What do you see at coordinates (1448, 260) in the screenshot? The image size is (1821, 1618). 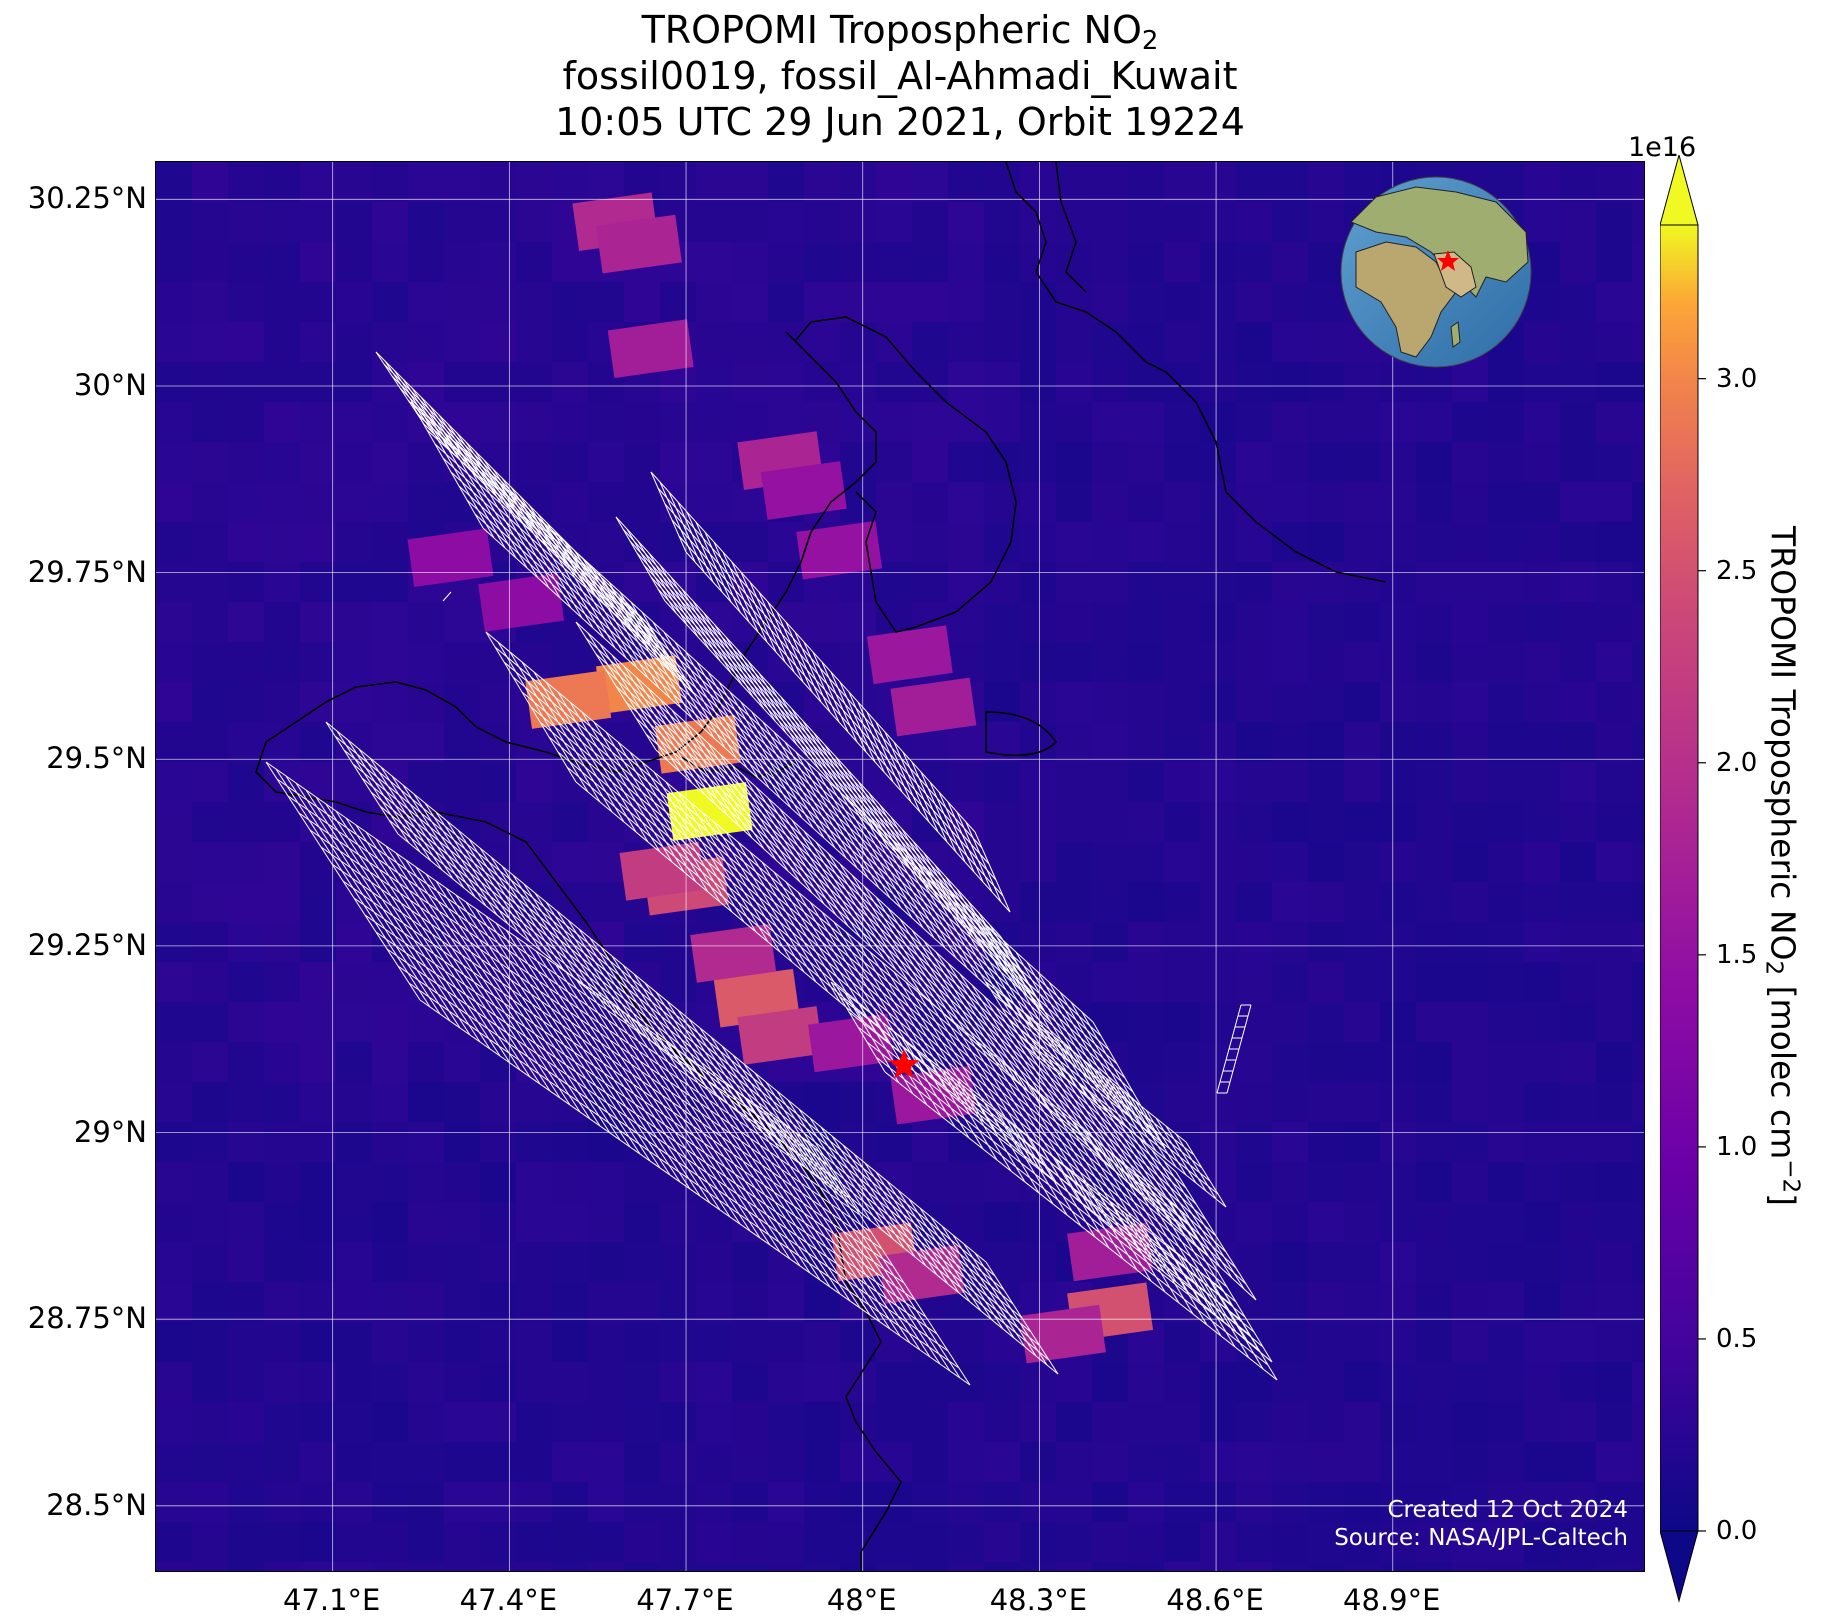 I see `globe-star` at bounding box center [1448, 260].